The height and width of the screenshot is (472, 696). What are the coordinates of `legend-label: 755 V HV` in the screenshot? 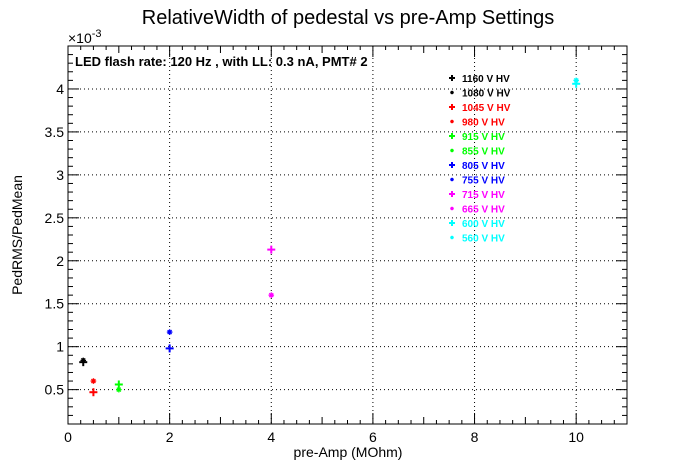 It's located at (483, 181).